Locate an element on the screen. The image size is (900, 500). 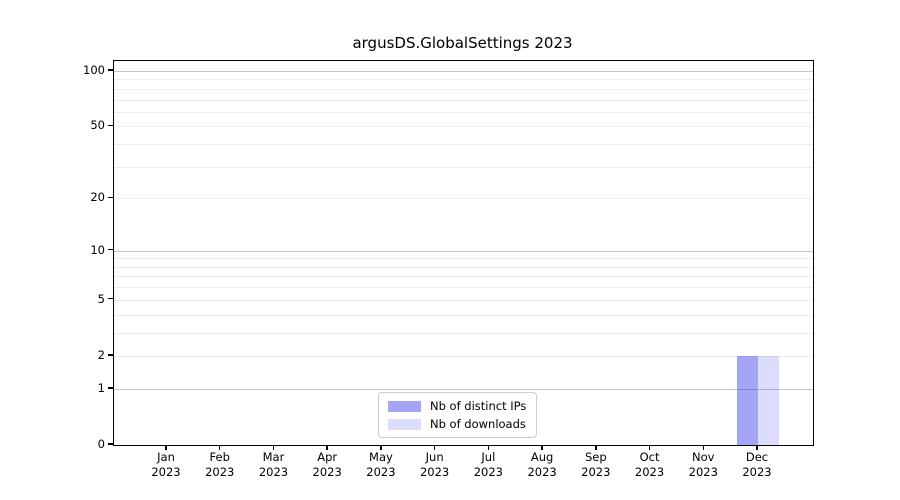
x-tick-label-feb: Feb 2023 is located at coordinates (220, 464).